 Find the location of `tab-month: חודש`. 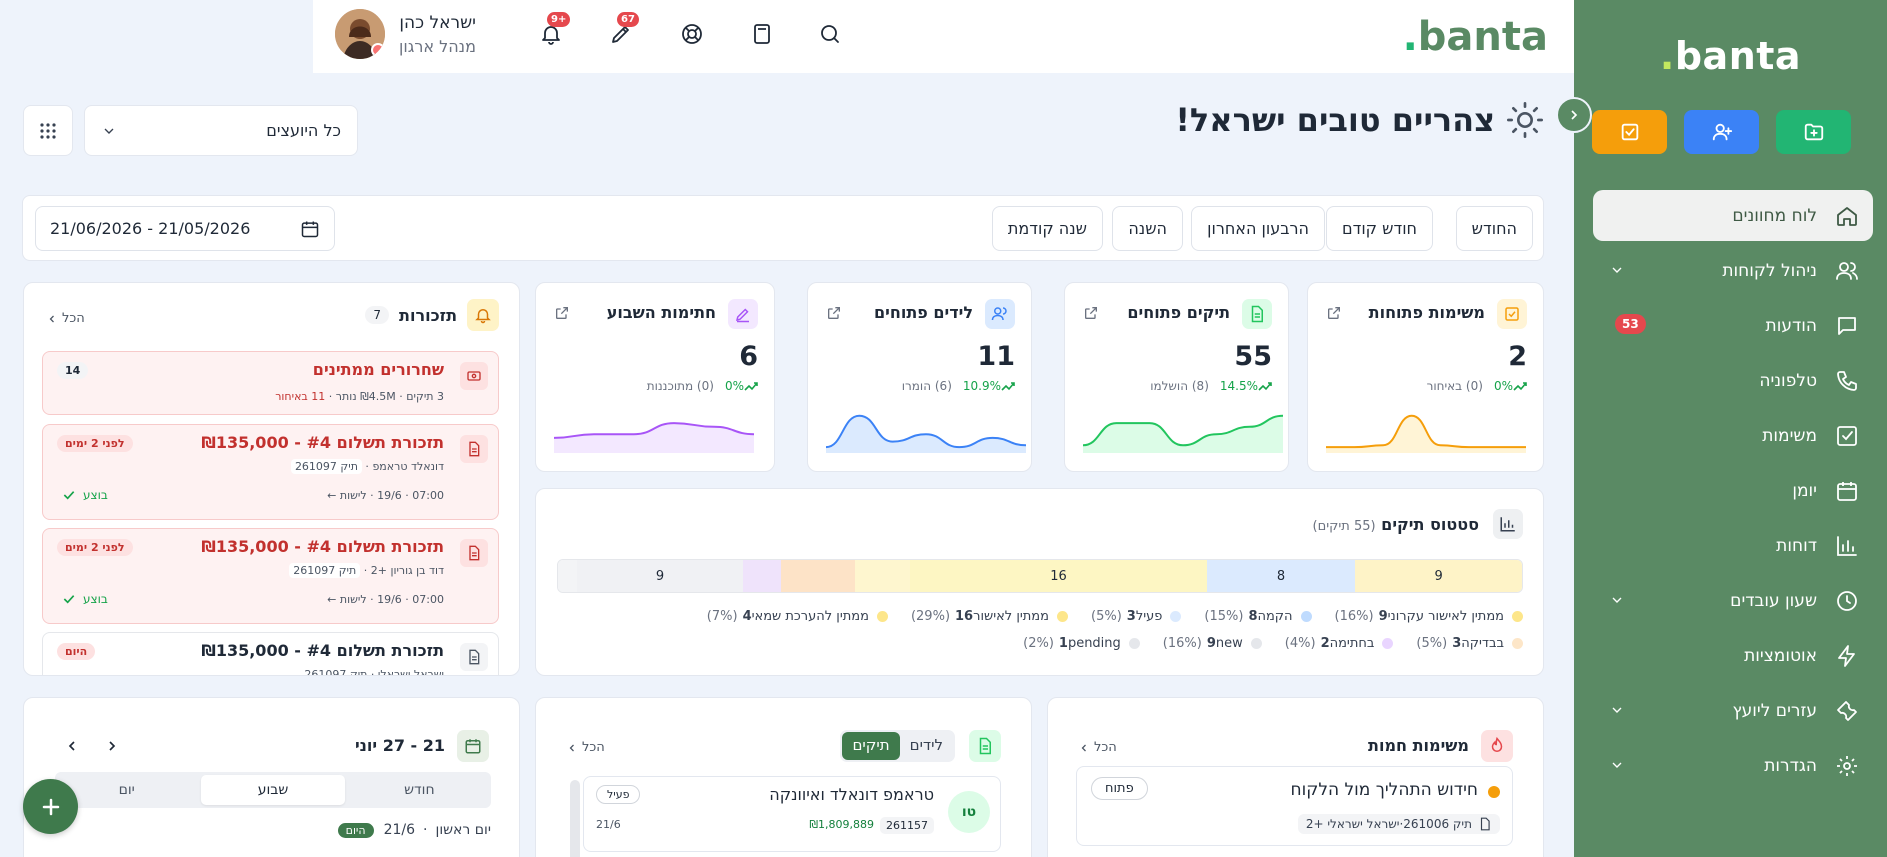

tab-month: חודש is located at coordinates (419, 790).